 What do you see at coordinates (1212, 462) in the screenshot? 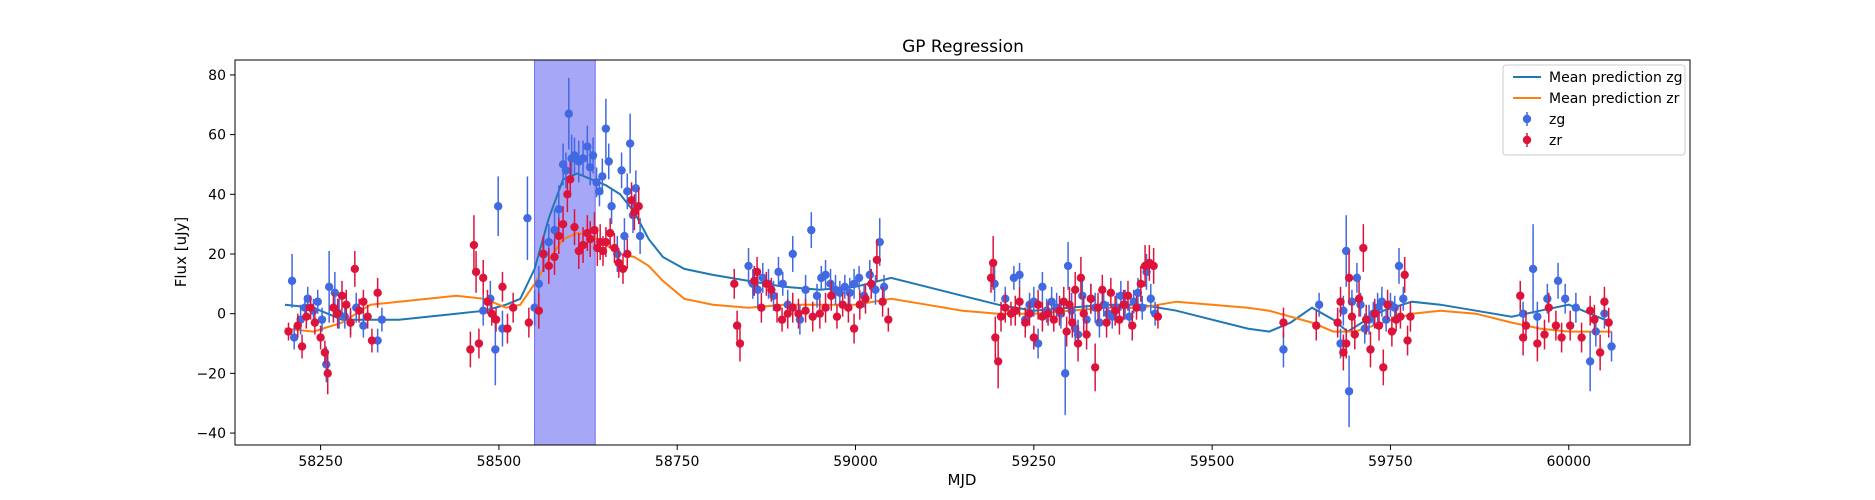
I see `x-tick-label: 59500` at bounding box center [1212, 462].